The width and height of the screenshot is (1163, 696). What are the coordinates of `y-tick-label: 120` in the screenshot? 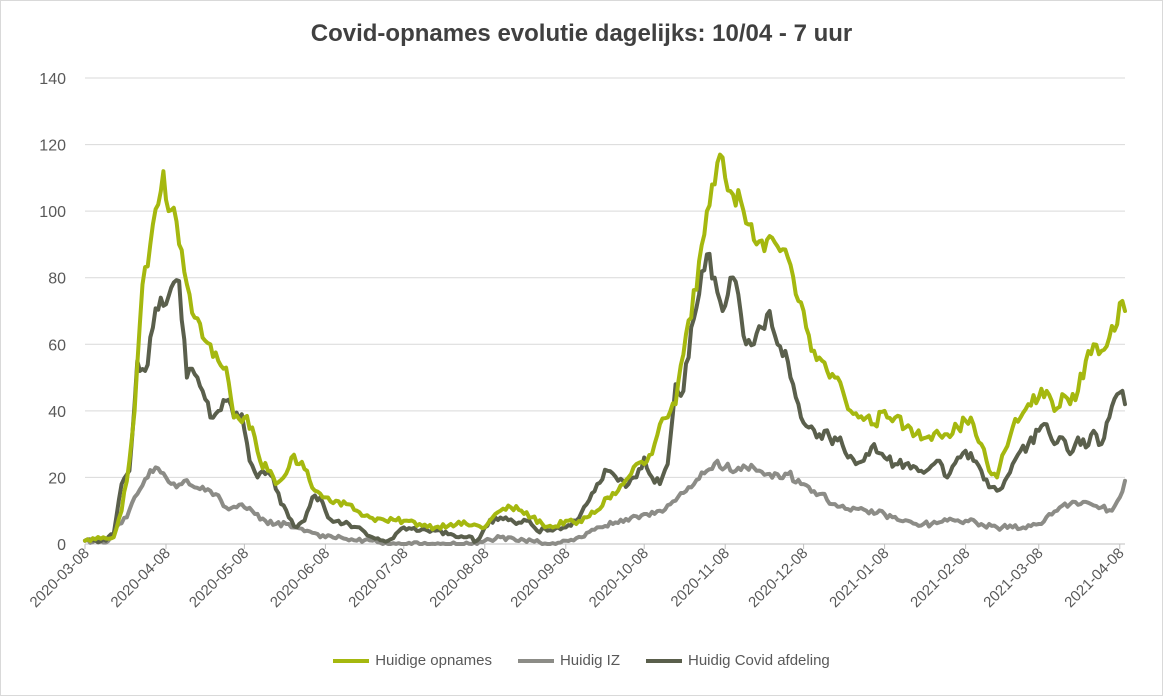 It's located at (52, 146).